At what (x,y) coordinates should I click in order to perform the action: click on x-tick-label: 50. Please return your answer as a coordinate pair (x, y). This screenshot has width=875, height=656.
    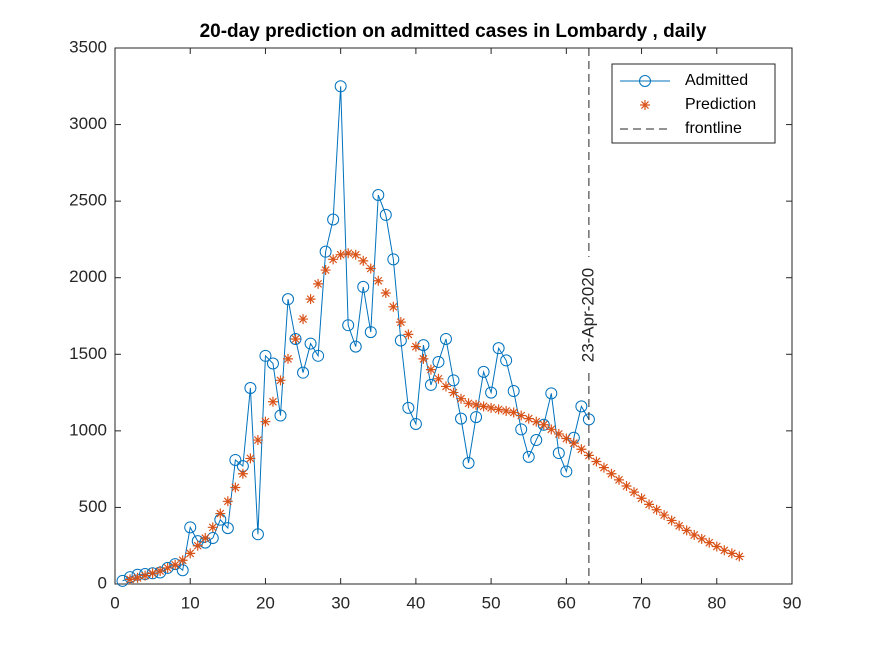
    Looking at the image, I should click on (491, 602).